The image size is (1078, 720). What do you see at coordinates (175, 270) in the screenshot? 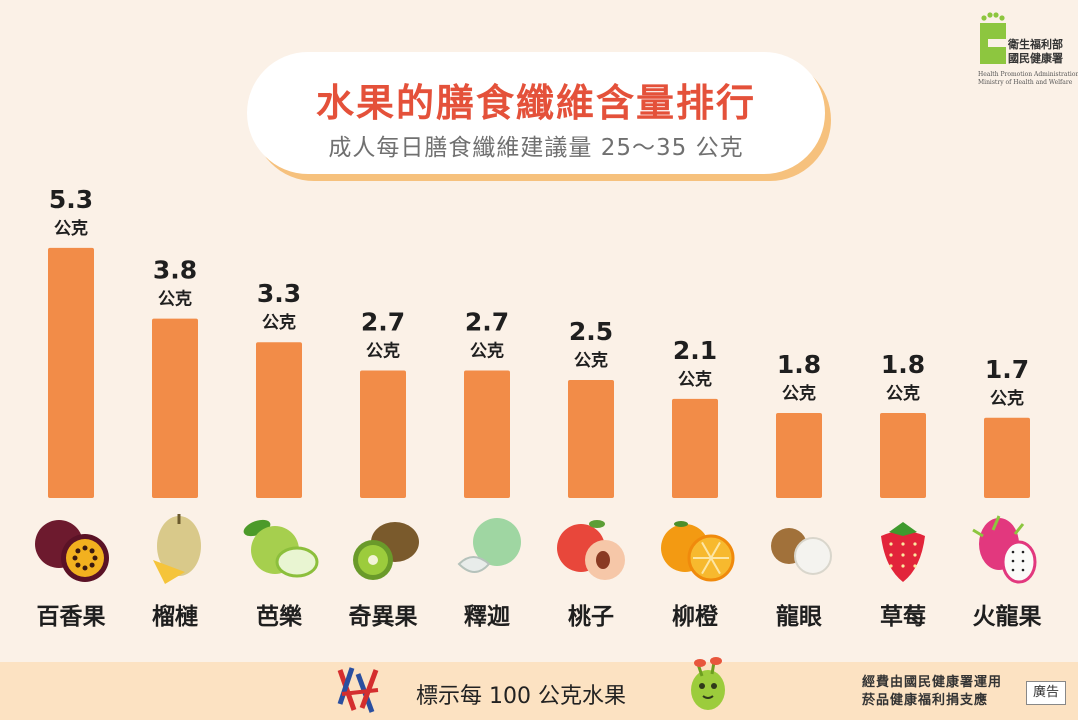
I see `value-label: 3.8` at bounding box center [175, 270].